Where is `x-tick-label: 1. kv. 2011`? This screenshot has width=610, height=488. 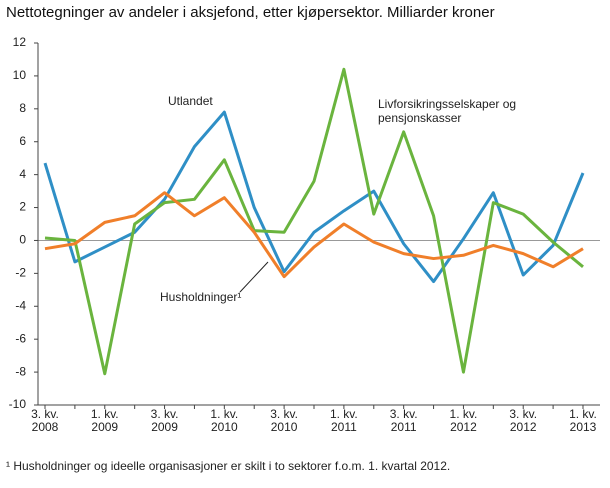 x-tick-label: 1. kv. 2011 is located at coordinates (343, 420).